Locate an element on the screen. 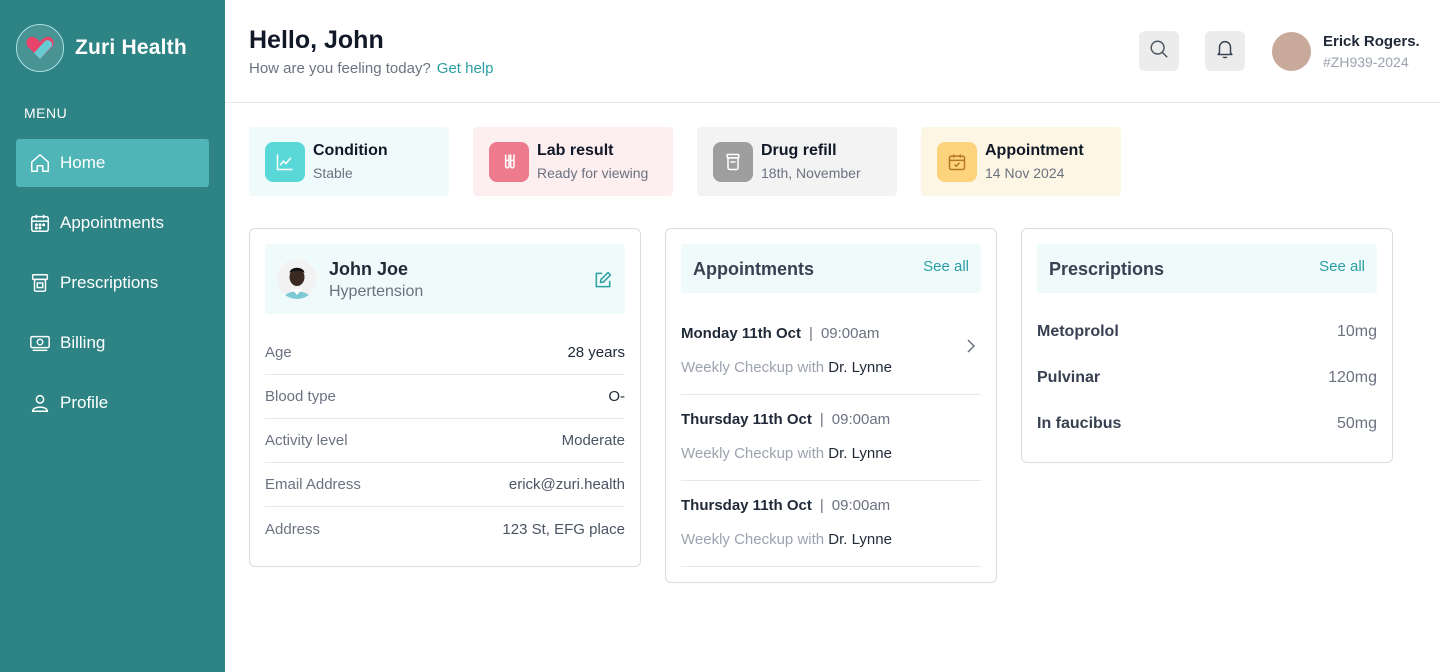  notifications-button is located at coordinates (1225, 51).